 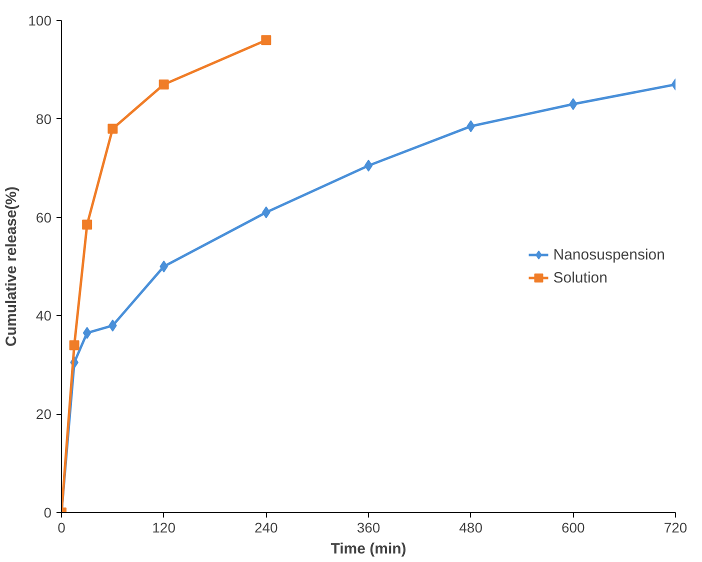 What do you see at coordinates (40, 20) in the screenshot?
I see `y-tick-label: 100` at bounding box center [40, 20].